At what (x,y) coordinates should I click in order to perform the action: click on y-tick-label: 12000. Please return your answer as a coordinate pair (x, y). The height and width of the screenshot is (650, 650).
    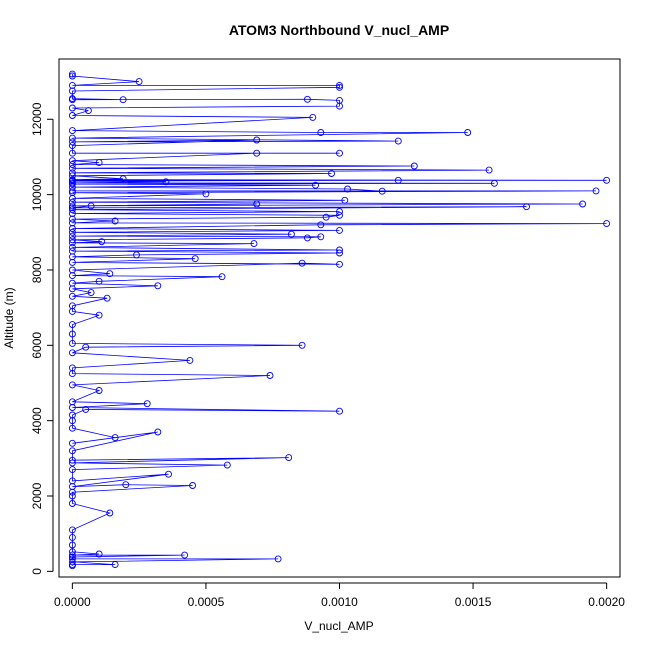
    Looking at the image, I should click on (37, 119).